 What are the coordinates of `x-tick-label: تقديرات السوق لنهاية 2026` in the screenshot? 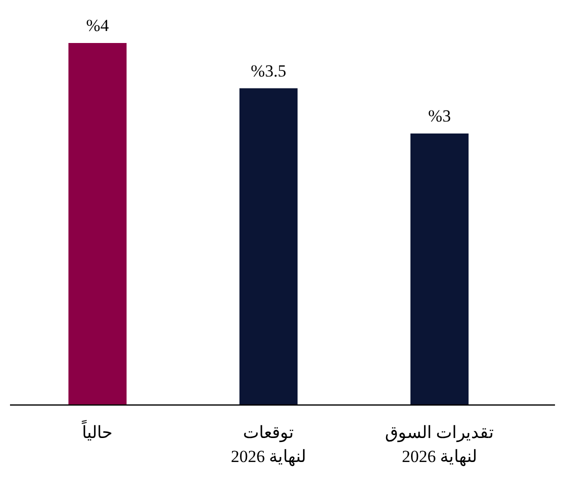 It's located at (439, 445).